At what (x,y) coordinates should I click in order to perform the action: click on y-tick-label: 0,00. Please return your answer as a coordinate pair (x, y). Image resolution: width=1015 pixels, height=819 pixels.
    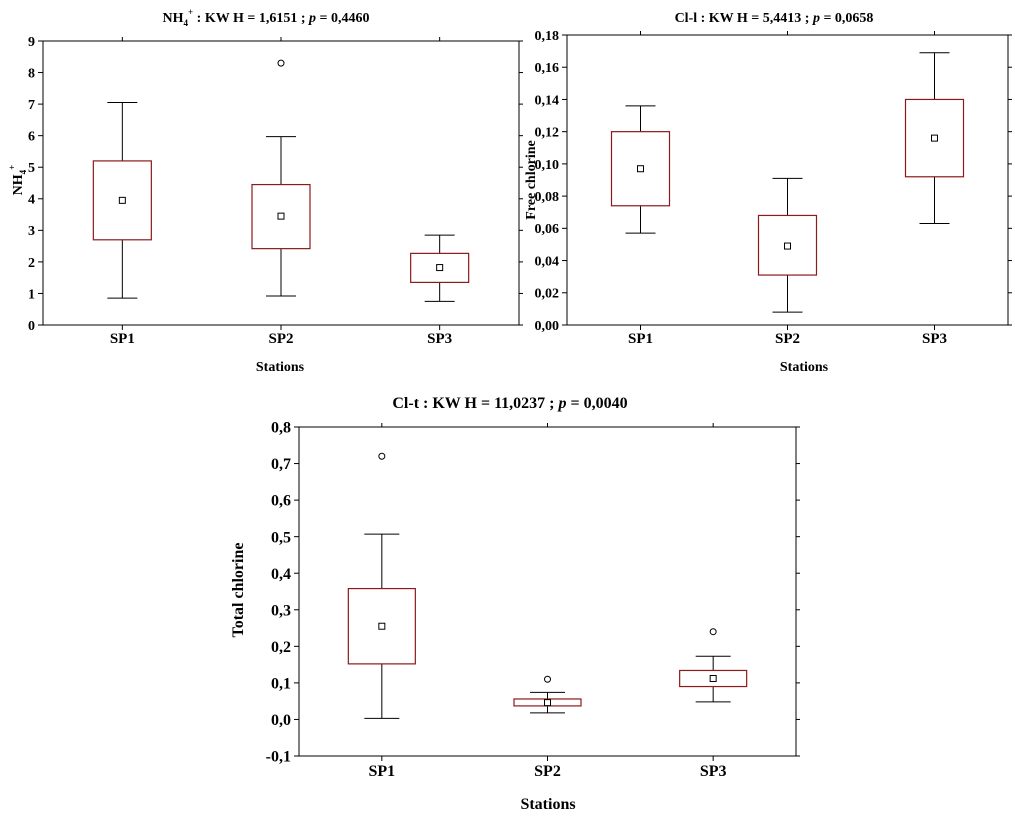
    Looking at the image, I should click on (547, 326).